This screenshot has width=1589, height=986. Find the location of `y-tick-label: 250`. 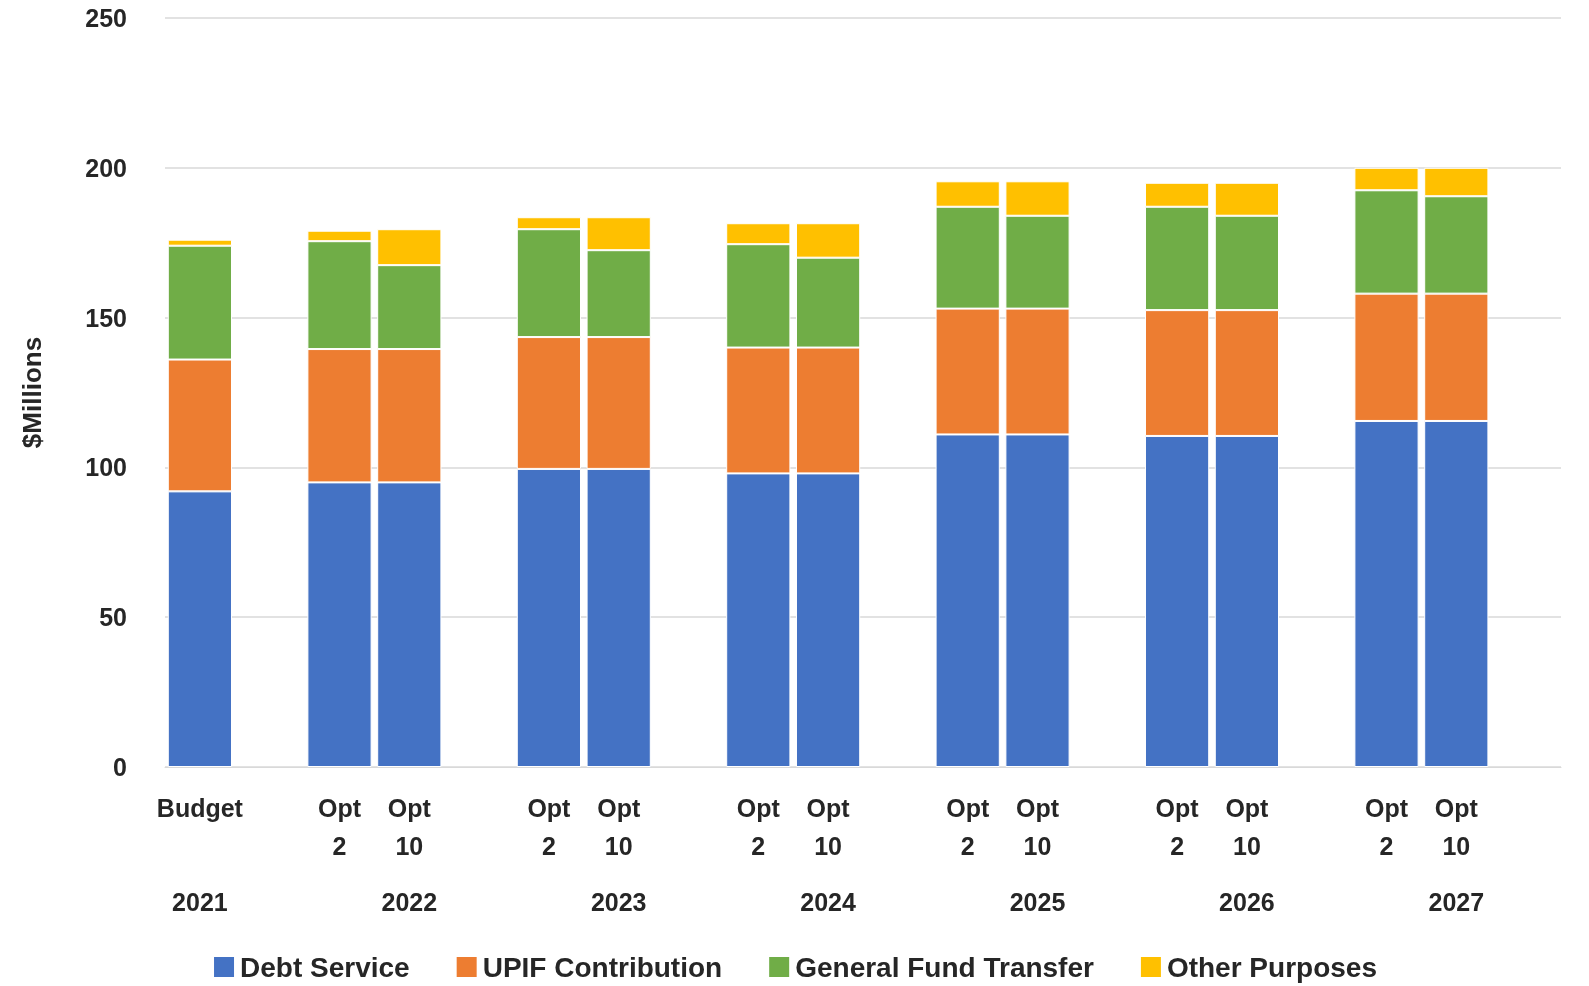

y-tick-label: 250 is located at coordinates (106, 18).